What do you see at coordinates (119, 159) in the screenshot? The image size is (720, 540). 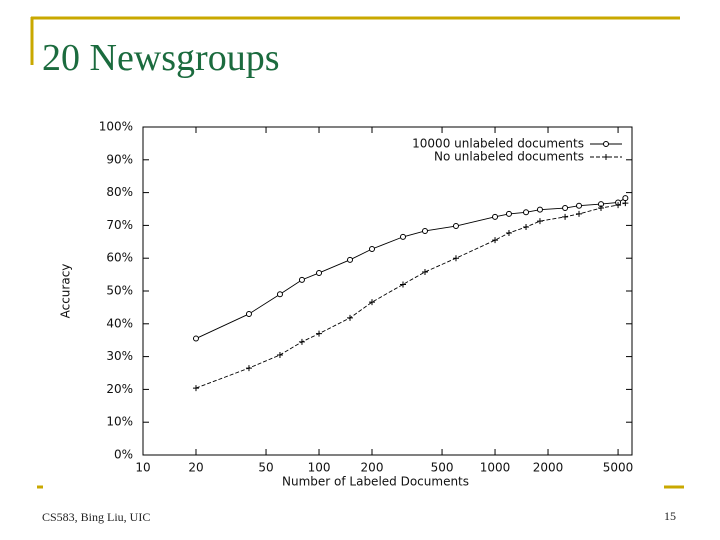 I see `y-tick-label: 90%` at bounding box center [119, 159].